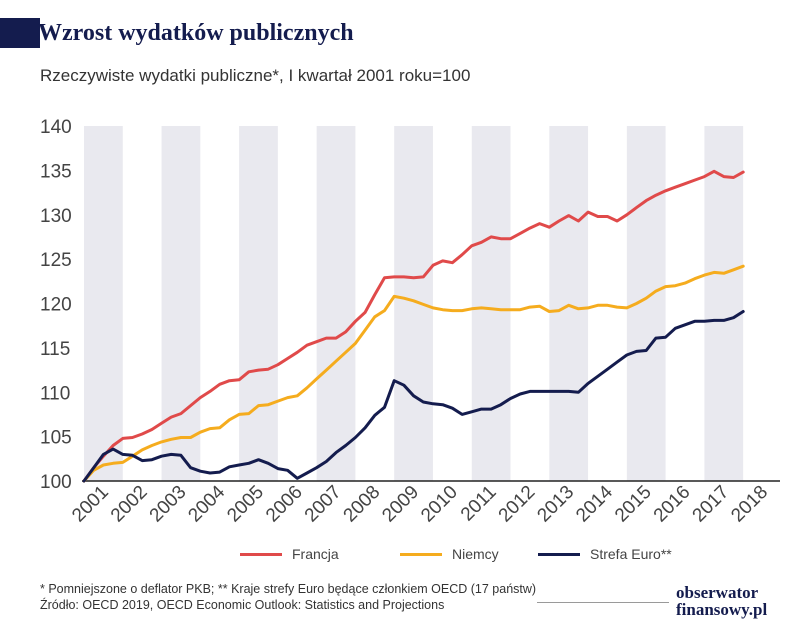 Image resolution: width=805 pixels, height=632 pixels. Describe the element at coordinates (475, 554) in the screenshot. I see `legend-label-niemcy: Niemcy` at that location.